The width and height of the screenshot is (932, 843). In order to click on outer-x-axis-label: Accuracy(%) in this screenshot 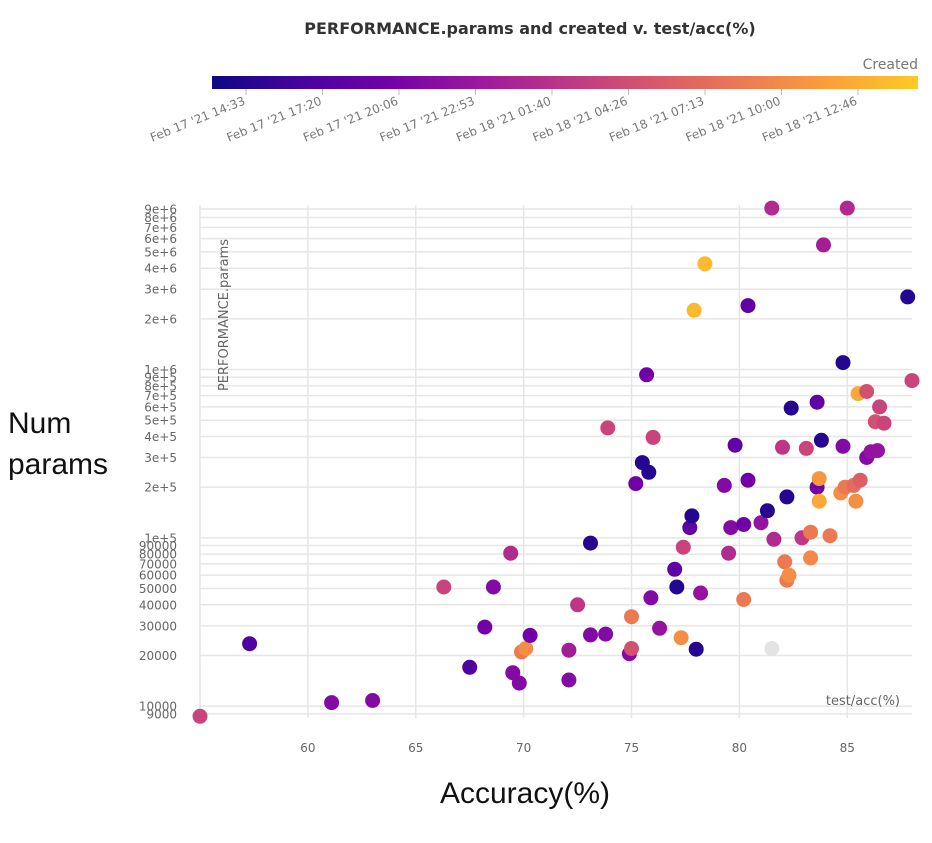, I will do `click(525, 793)`.